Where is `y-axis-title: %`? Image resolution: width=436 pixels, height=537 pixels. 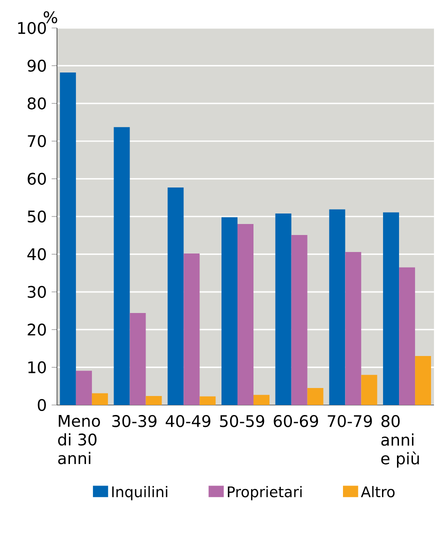 y-axis-title: % is located at coordinates (51, 17).